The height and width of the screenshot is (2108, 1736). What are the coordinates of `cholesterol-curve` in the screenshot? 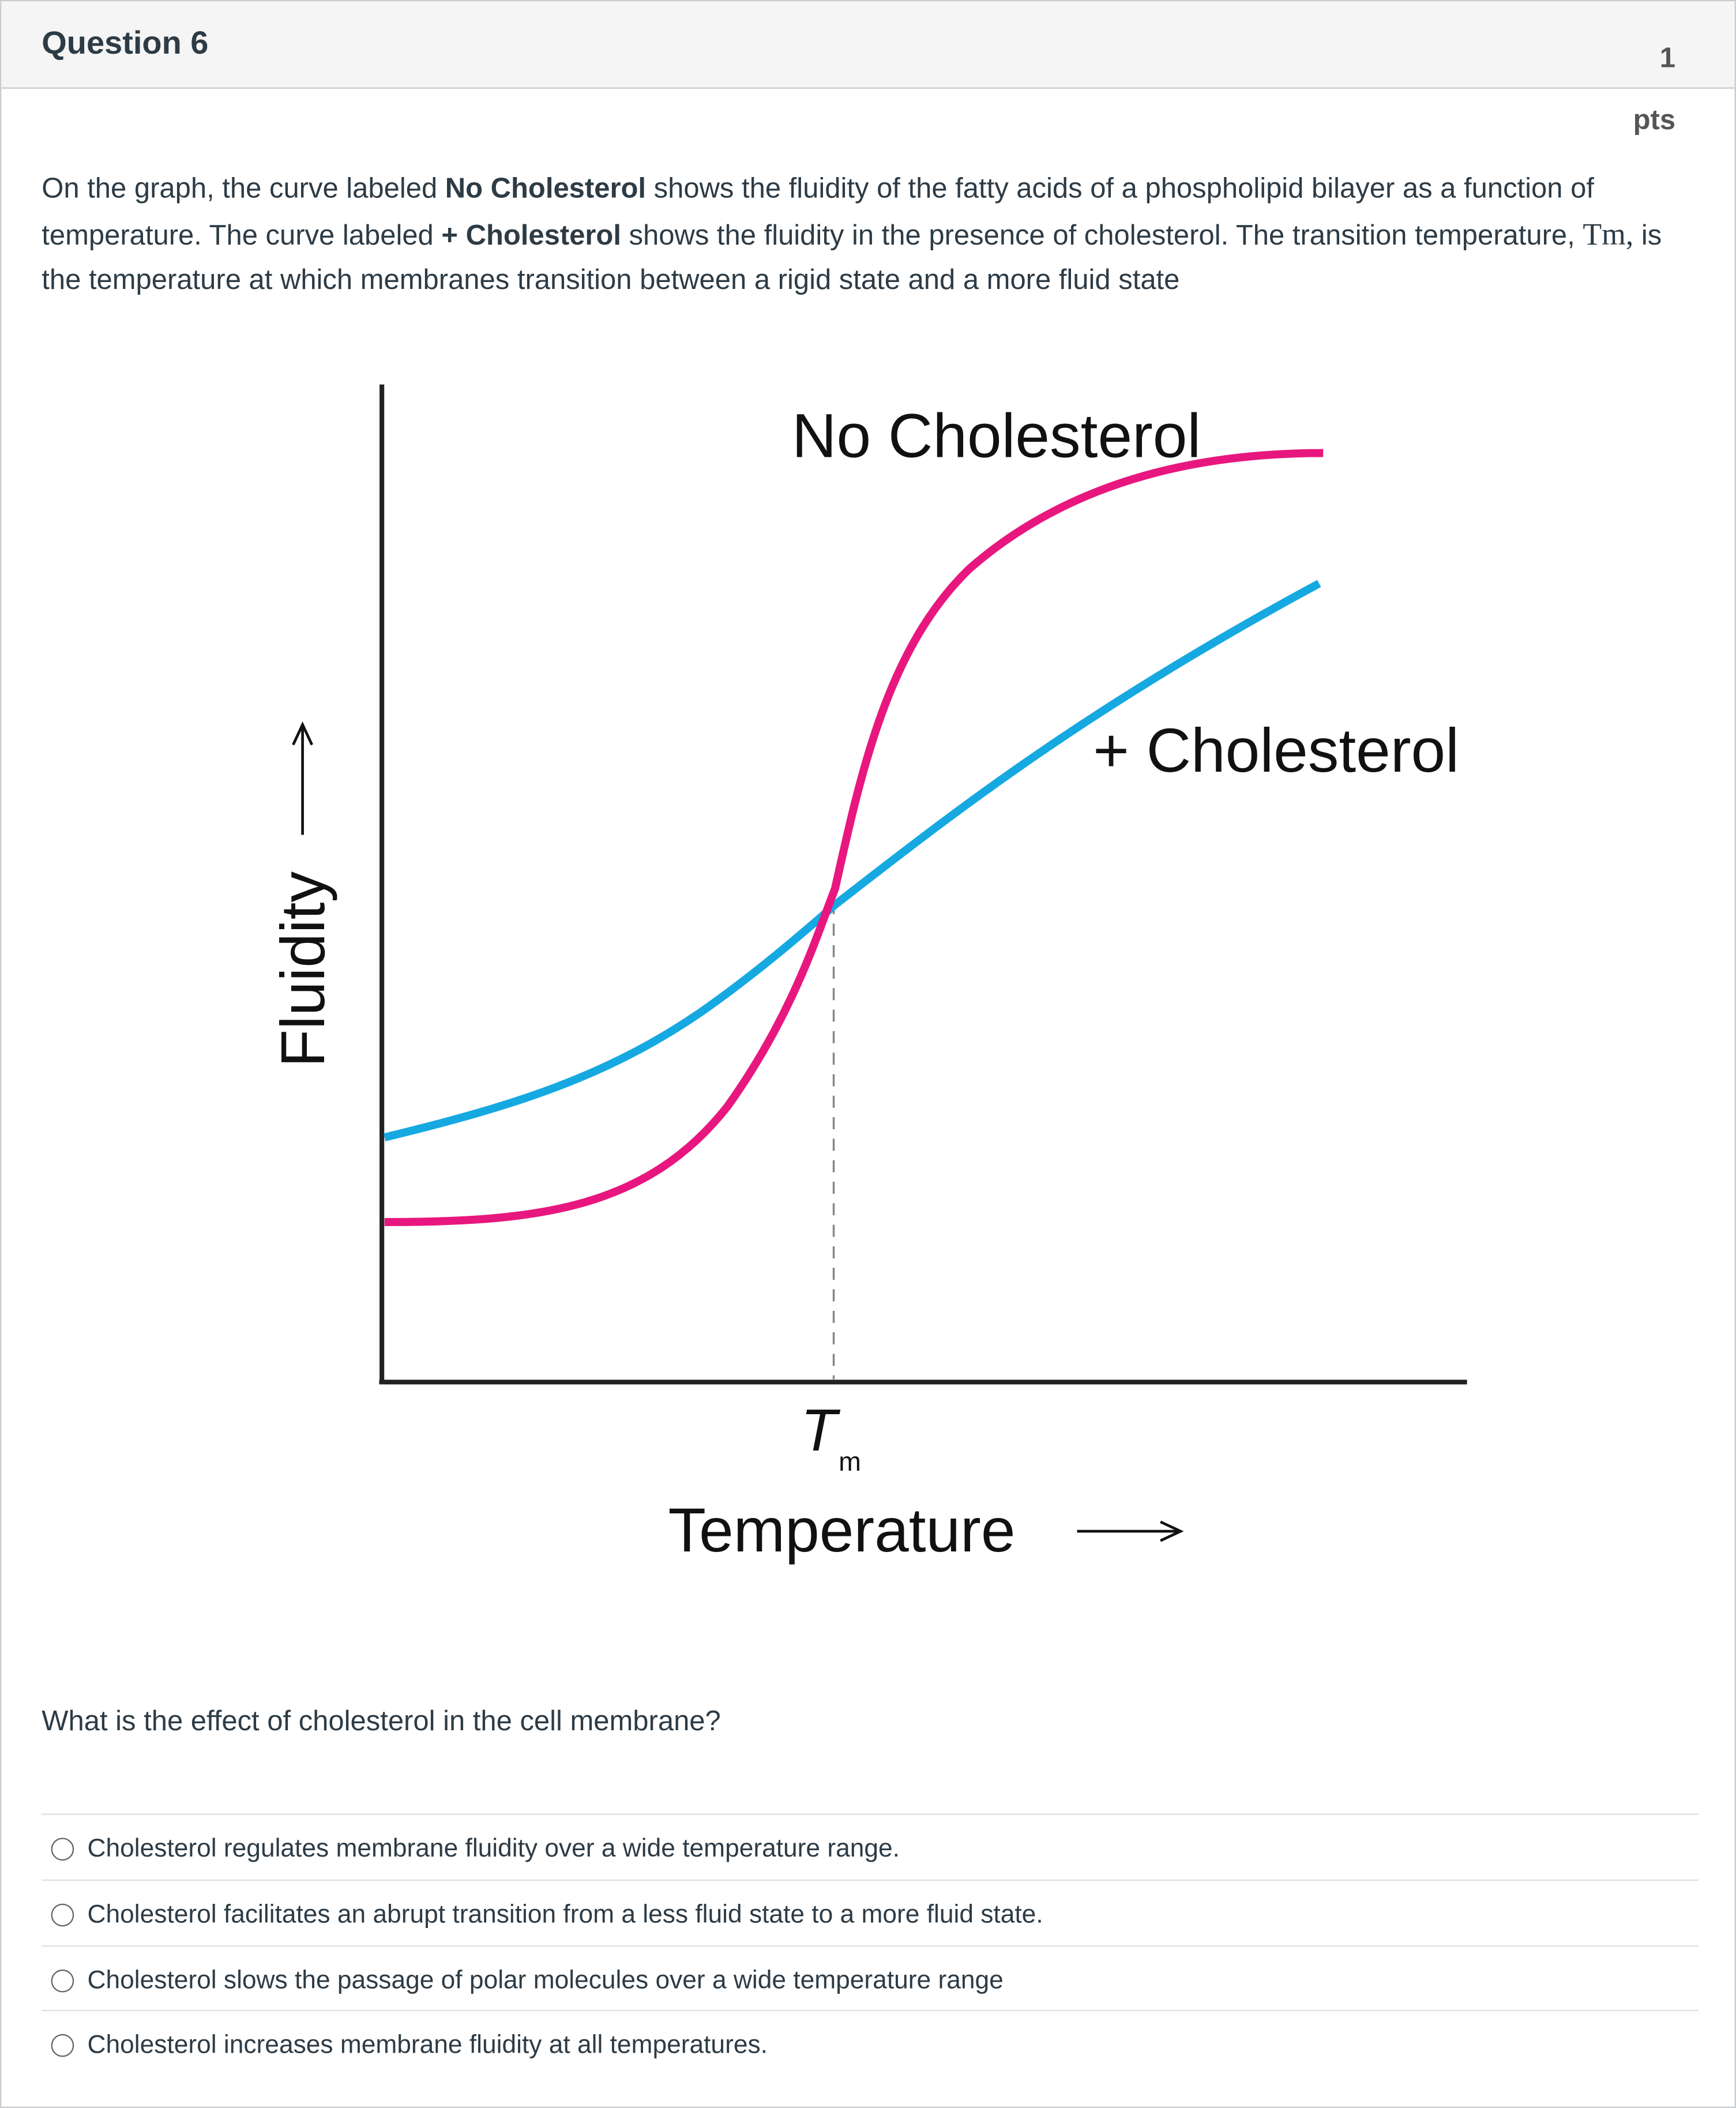 It's located at (853, 861).